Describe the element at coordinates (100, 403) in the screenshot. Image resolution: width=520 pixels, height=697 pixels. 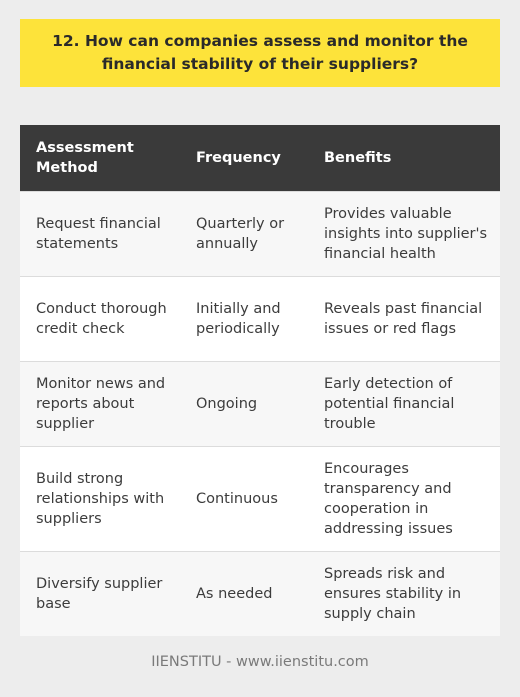
I see `cell-method: Monitor news and reports about supplier` at that location.